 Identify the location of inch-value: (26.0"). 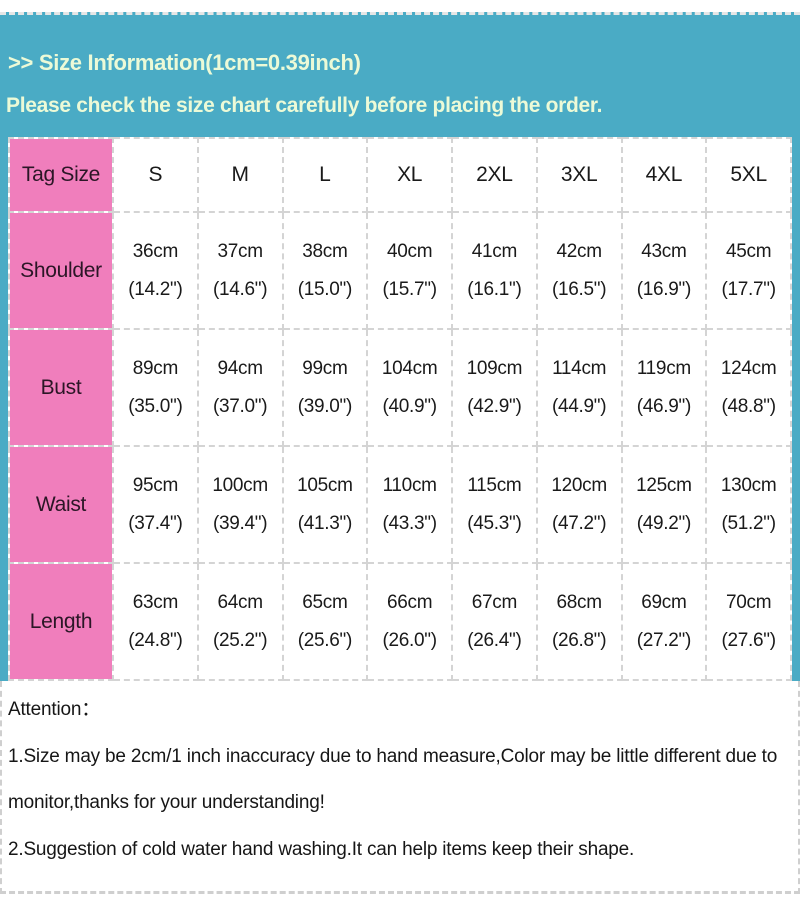
(409, 640).